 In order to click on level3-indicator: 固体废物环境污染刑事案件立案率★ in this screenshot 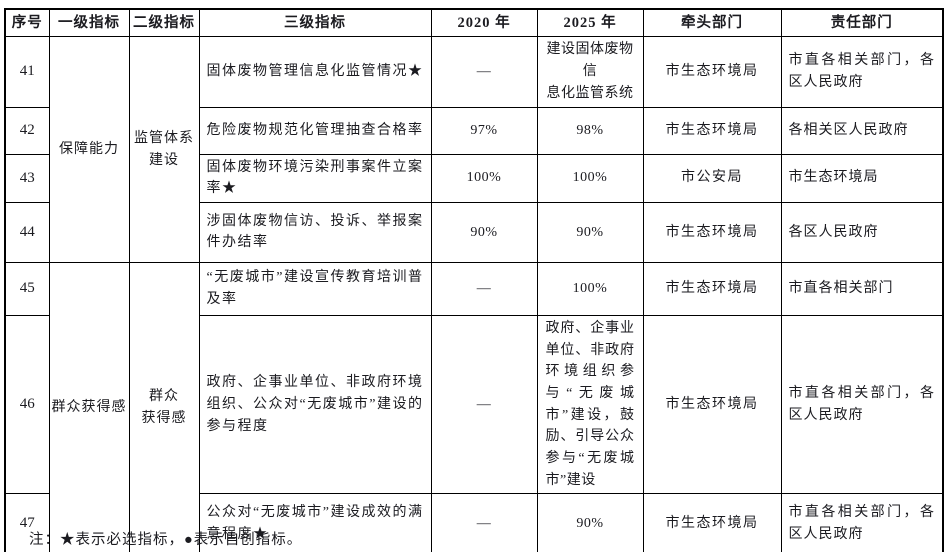, I will do `click(315, 178)`.